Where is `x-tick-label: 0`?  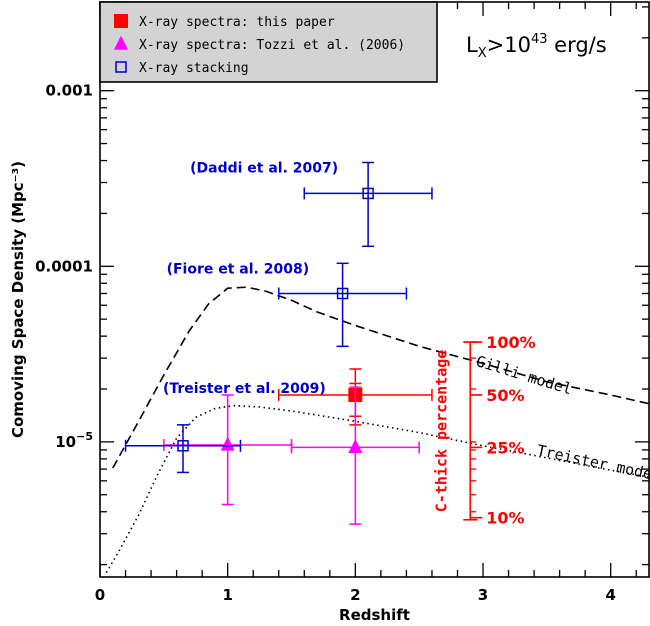
x-tick-label: 0 is located at coordinates (100, 595).